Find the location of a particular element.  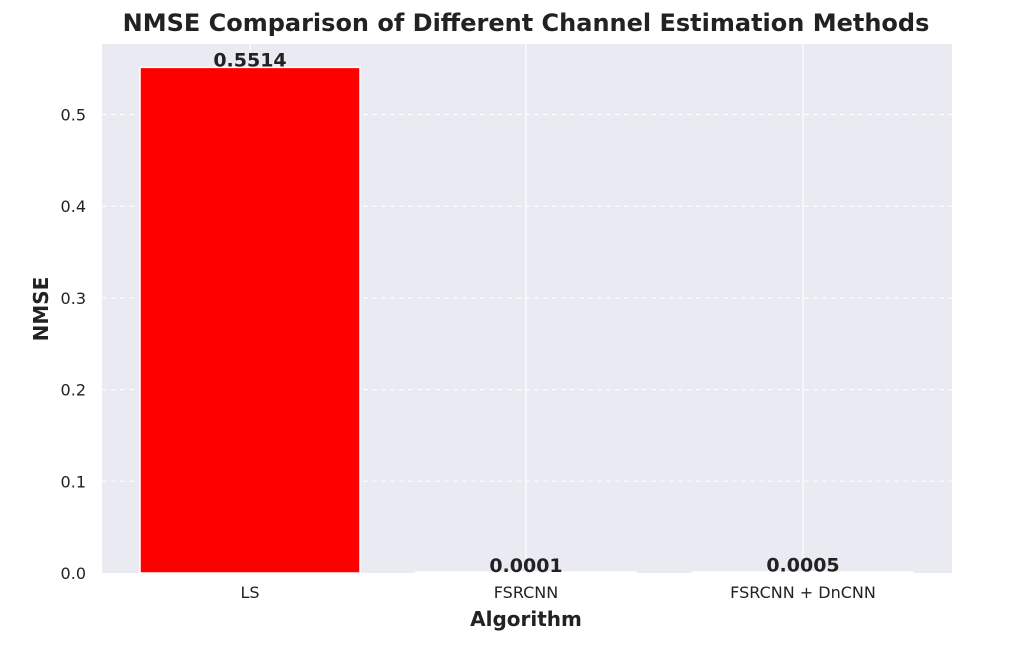

x-tick-label: LS is located at coordinates (249, 592).